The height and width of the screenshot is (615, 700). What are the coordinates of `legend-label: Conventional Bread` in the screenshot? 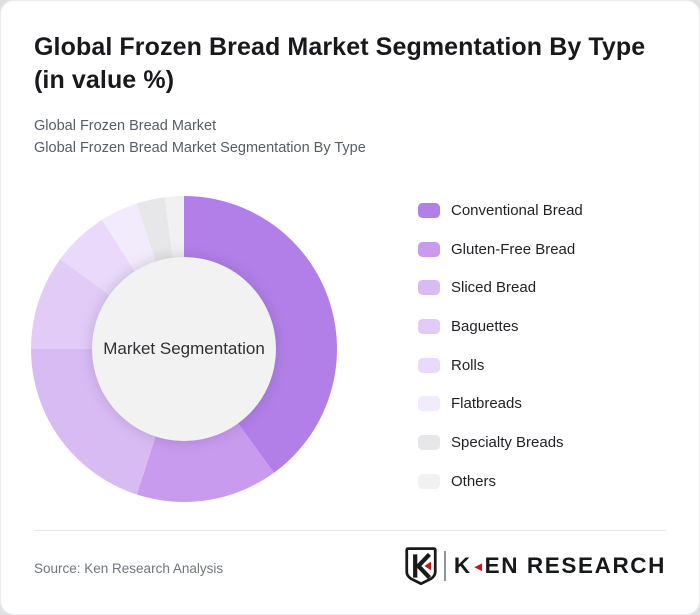 It's located at (517, 210).